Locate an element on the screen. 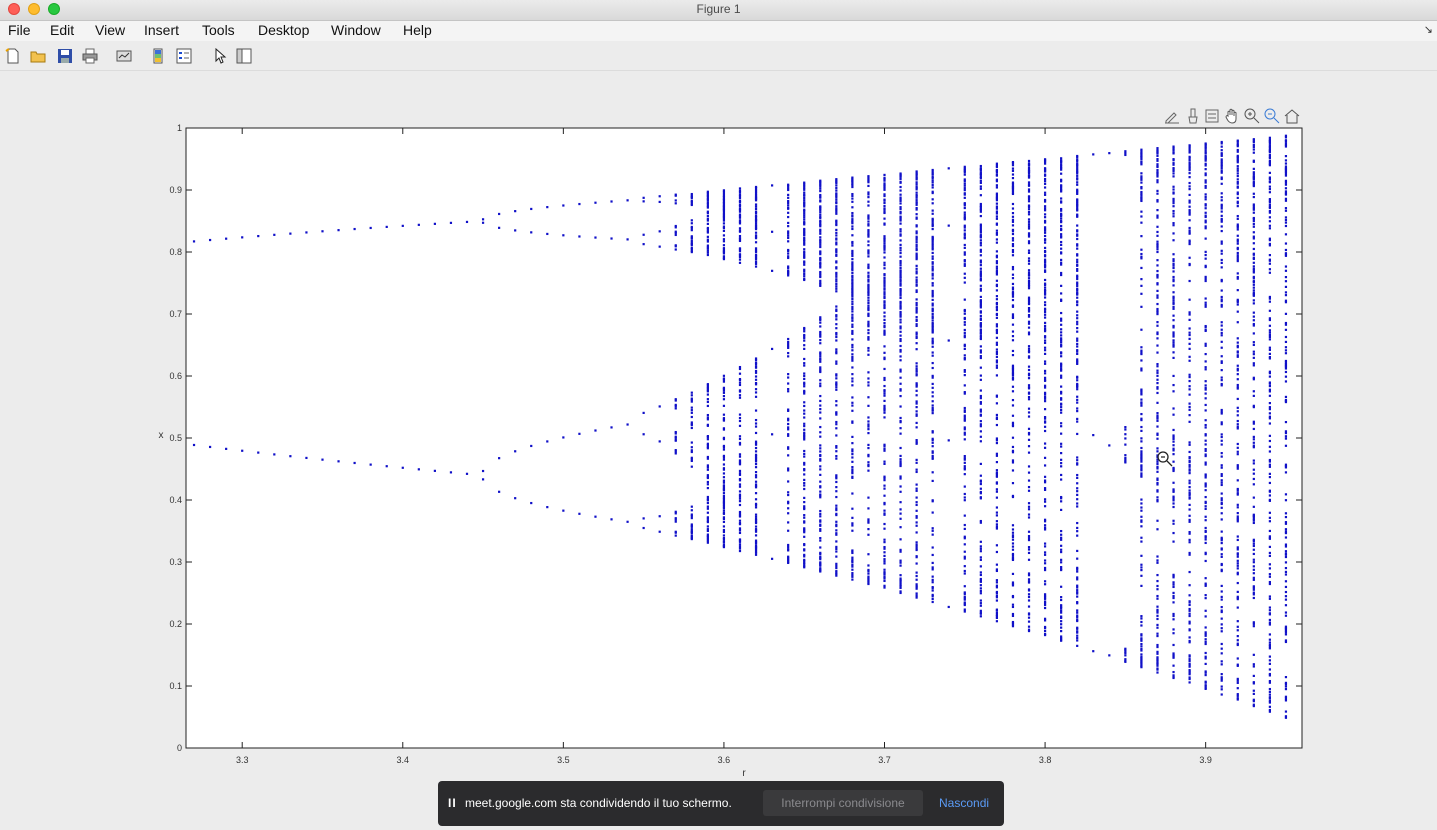 The image size is (1437, 830). edit-plot-icon is located at coordinates (220, 56).